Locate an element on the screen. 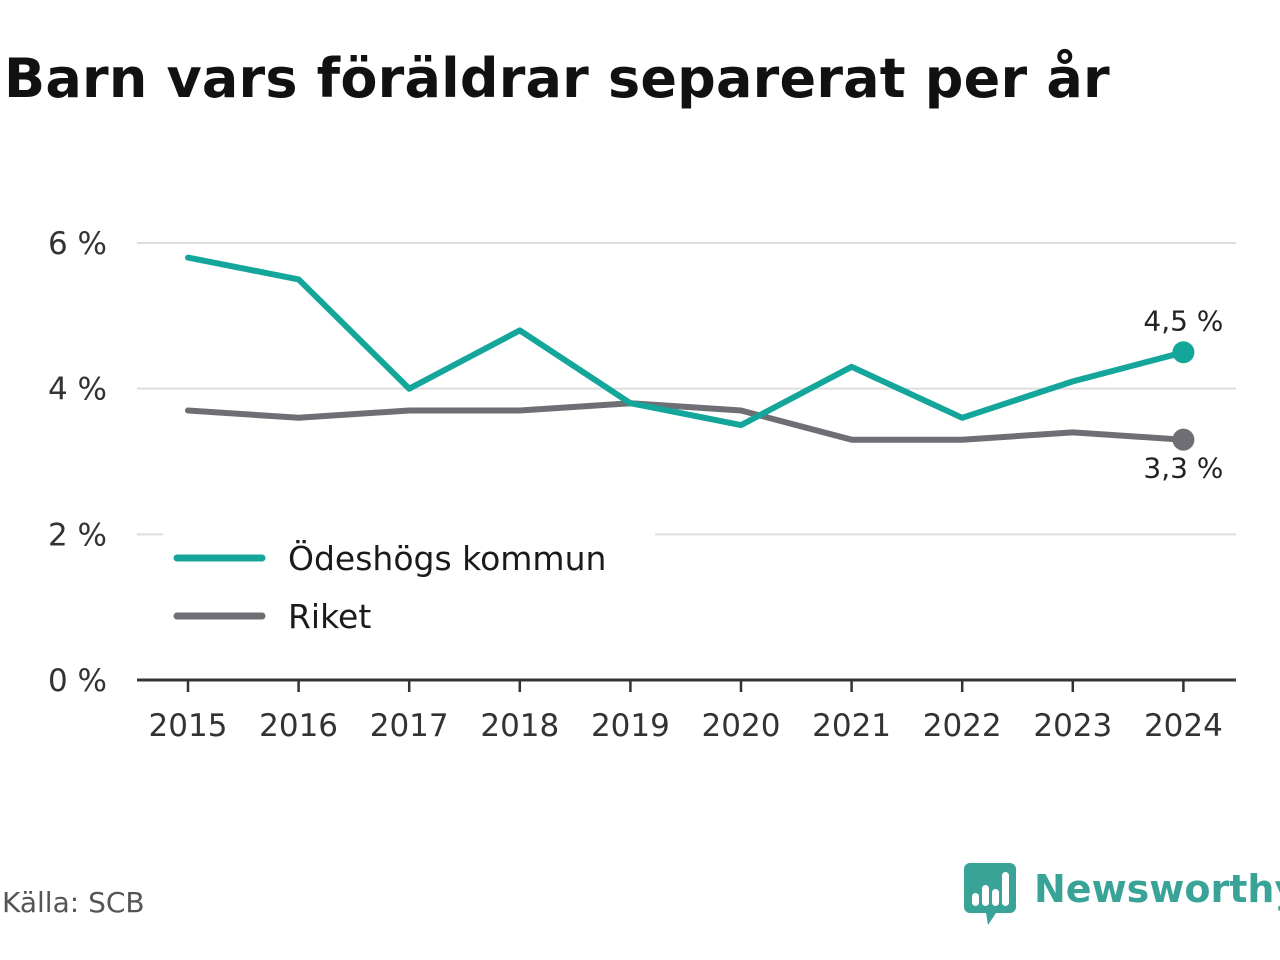 The width and height of the screenshot is (1280, 960). y-tick-label: 4 % is located at coordinates (77, 390).